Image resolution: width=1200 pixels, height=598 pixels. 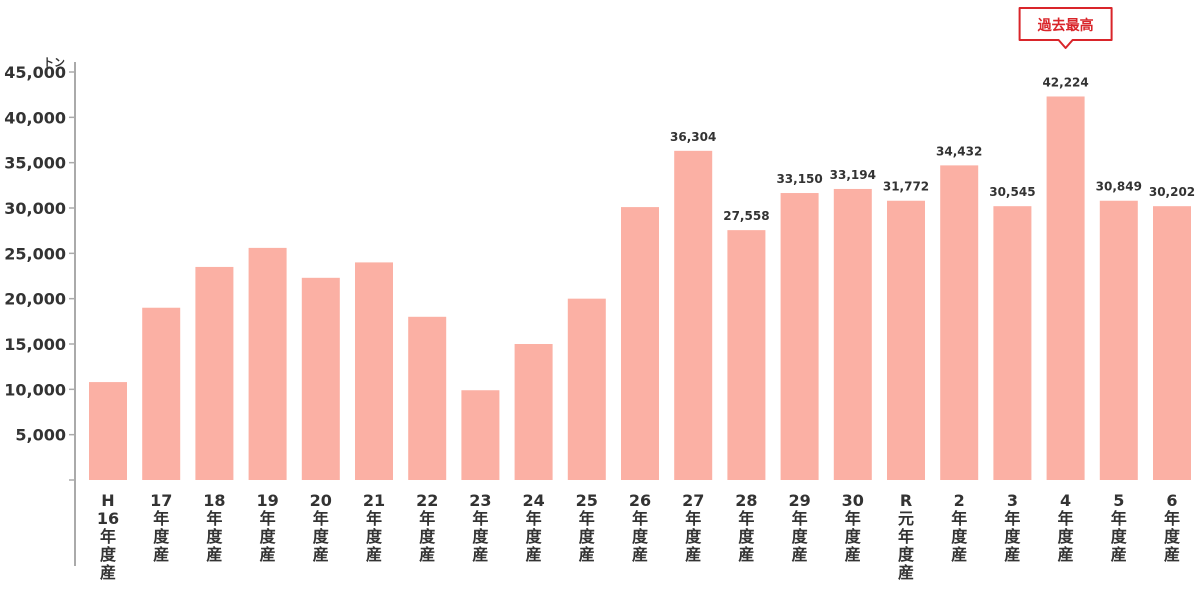 I want to click on x-tick-label: H, so click(x=107, y=500).